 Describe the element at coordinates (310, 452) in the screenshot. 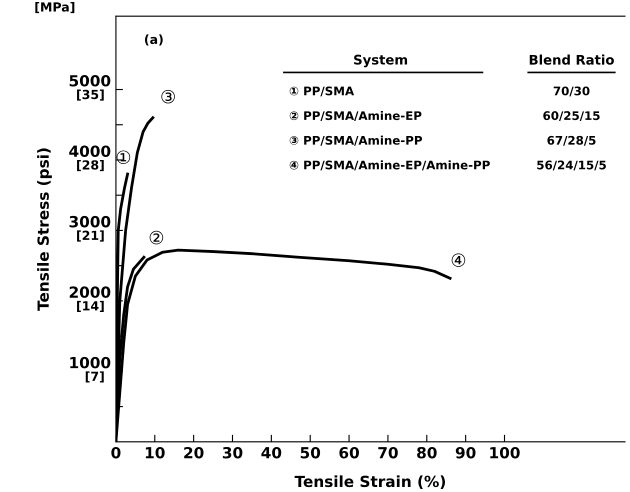

I see `x-tick-label: 50` at that location.